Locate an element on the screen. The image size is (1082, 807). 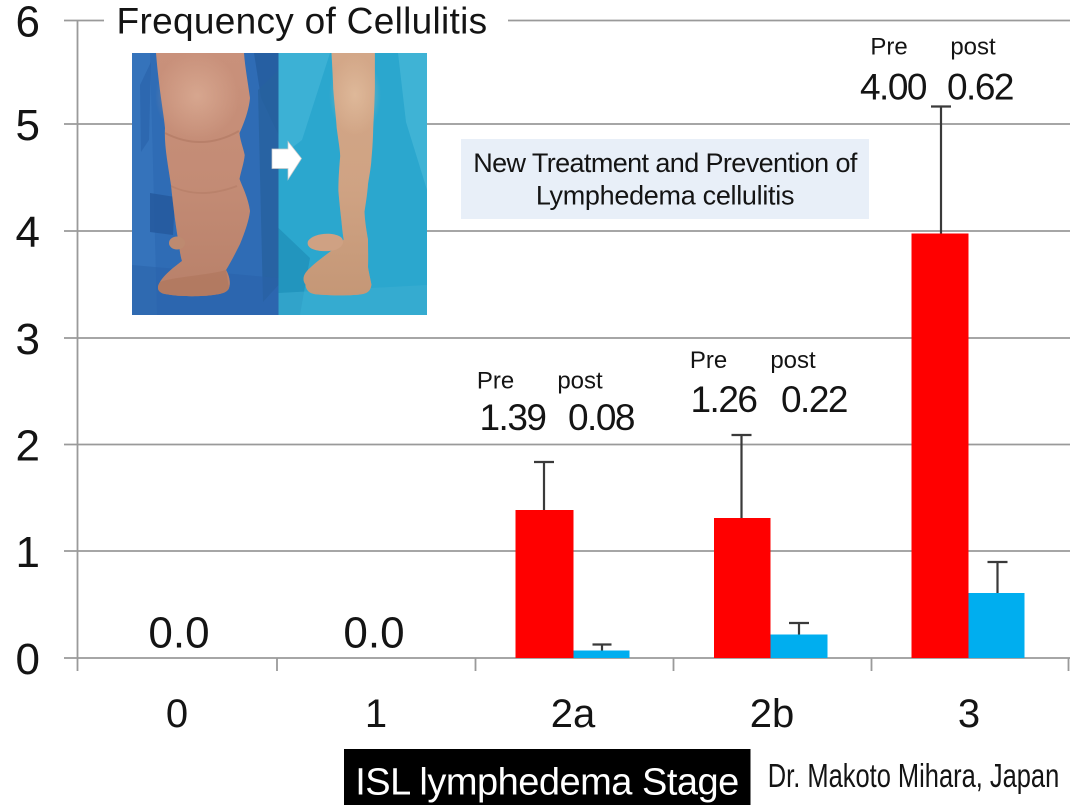
svg-text: 1.39 is located at coordinates (512, 417).